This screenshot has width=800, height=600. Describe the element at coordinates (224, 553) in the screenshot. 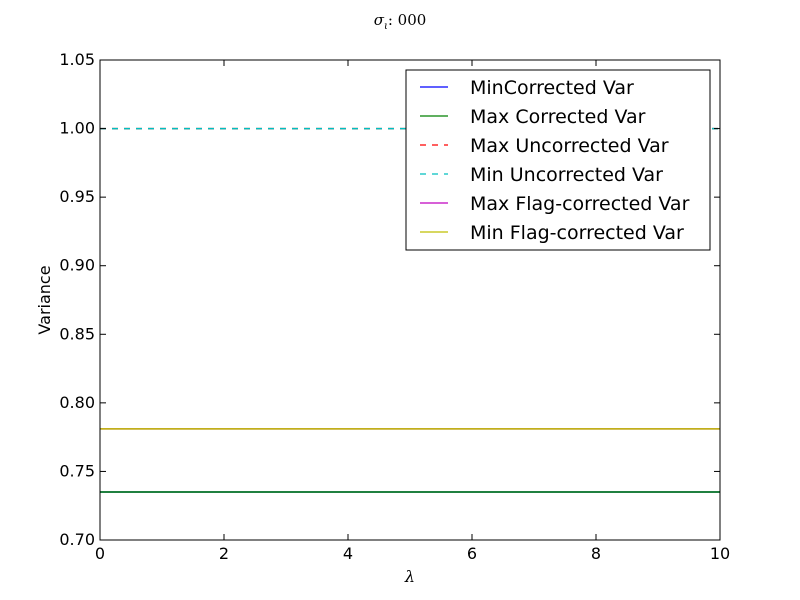

I see `x-tick-label: 2` at that location.